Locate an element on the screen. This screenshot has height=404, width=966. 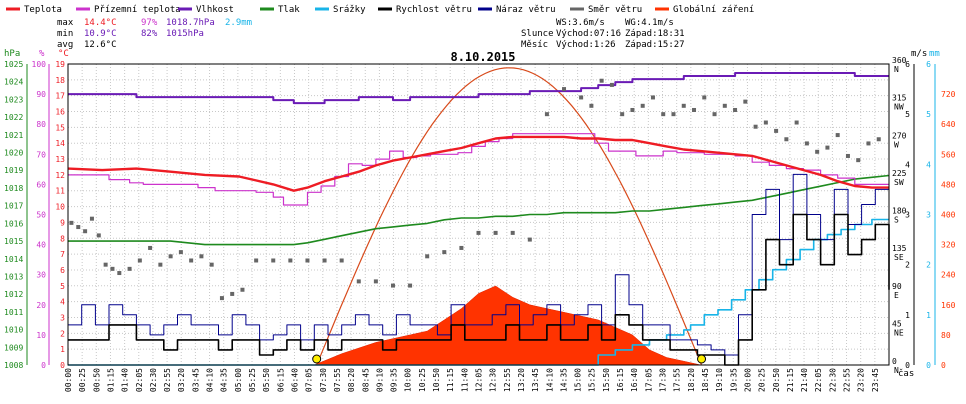
tick-label-degc: 1 is located at coordinates (62, 349).